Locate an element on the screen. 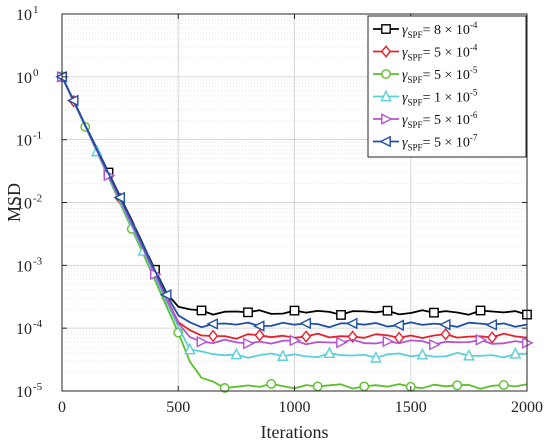 This screenshot has width=550, height=444. y-tick-exponent: -3 is located at coordinates (38, 261).